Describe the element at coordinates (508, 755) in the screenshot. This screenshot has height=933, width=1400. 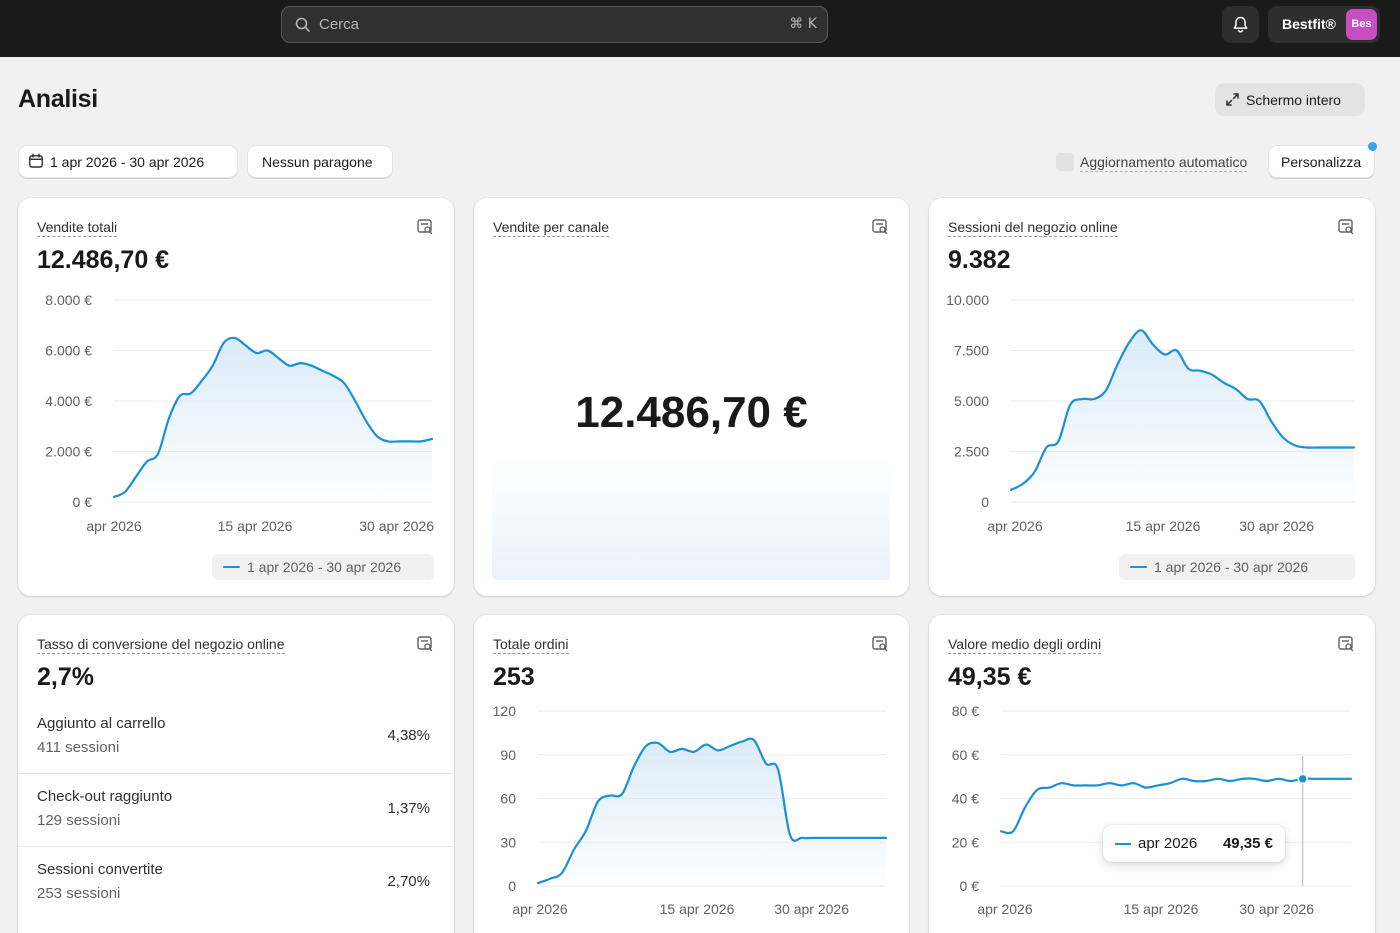
I see `y-tick-label: 90` at that location.